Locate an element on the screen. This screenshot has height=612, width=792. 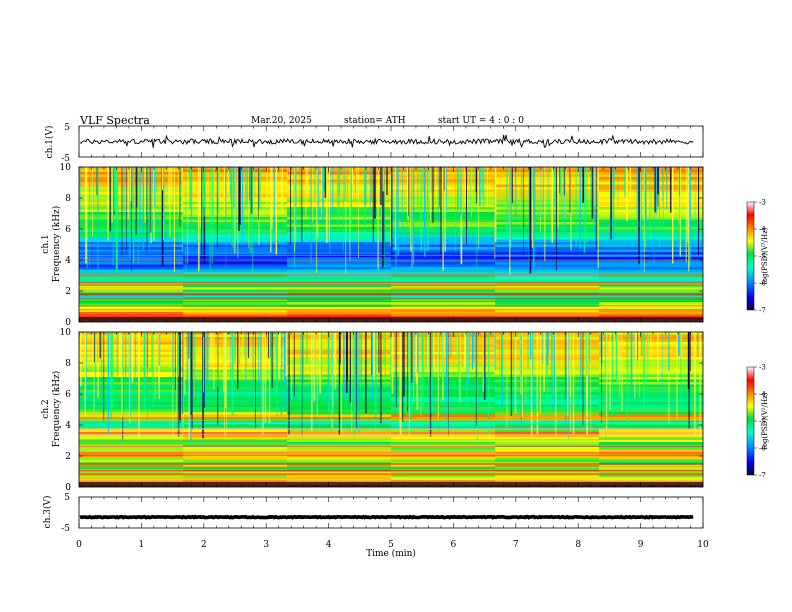
frequency-tick-label: 0 is located at coordinates (68, 323).